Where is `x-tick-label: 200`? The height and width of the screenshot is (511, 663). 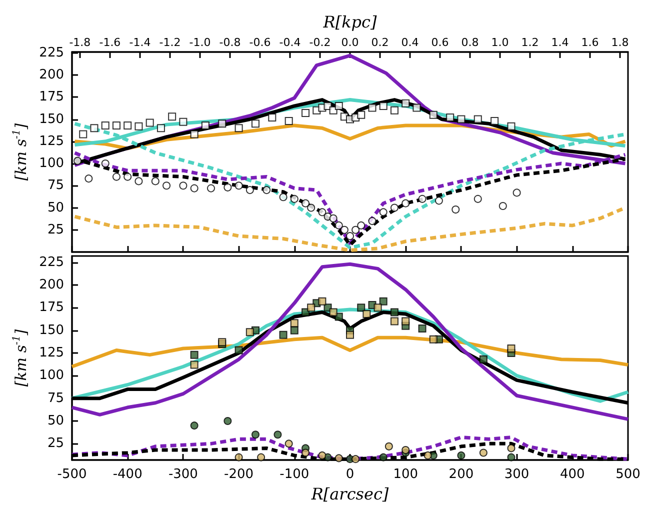
x-tick-label: 200 is located at coordinates (461, 474).